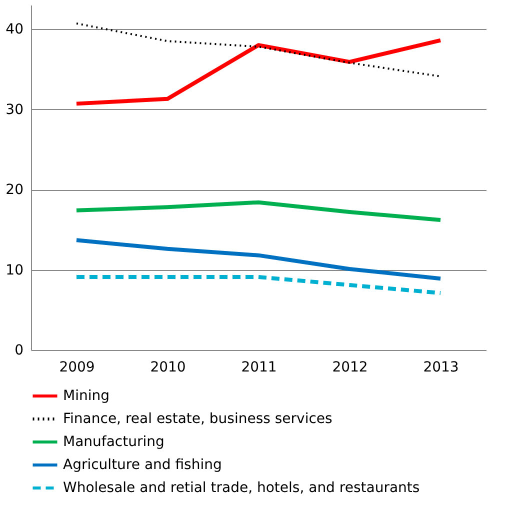 The image size is (508, 516). I want to click on x-tick-label: 2011, so click(259, 368).